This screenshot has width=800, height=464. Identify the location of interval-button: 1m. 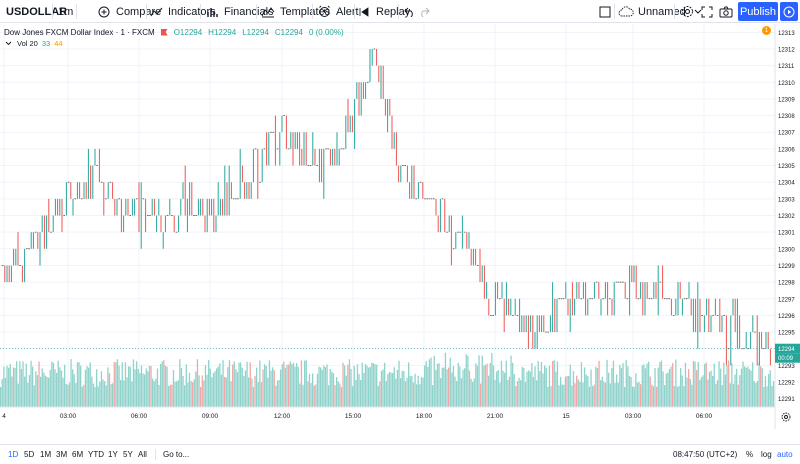
(65, 11).